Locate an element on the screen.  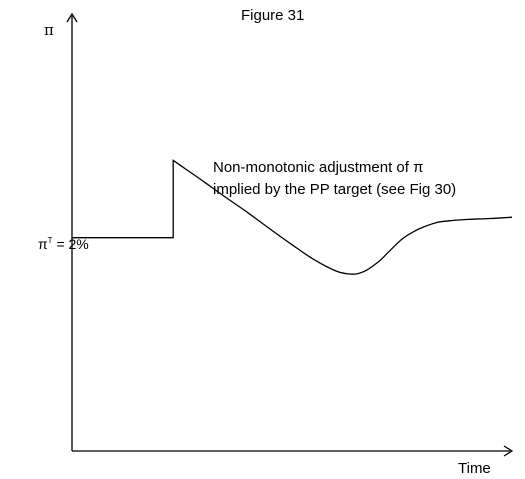
annotation-line-1: Non-monotonic adjustment of π is located at coordinates (318, 167).